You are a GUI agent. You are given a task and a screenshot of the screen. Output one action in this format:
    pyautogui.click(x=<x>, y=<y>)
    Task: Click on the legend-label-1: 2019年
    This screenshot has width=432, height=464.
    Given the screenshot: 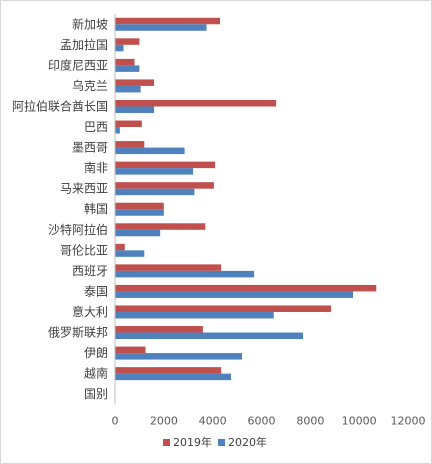 What is the action you would take?
    pyautogui.click(x=192, y=442)
    